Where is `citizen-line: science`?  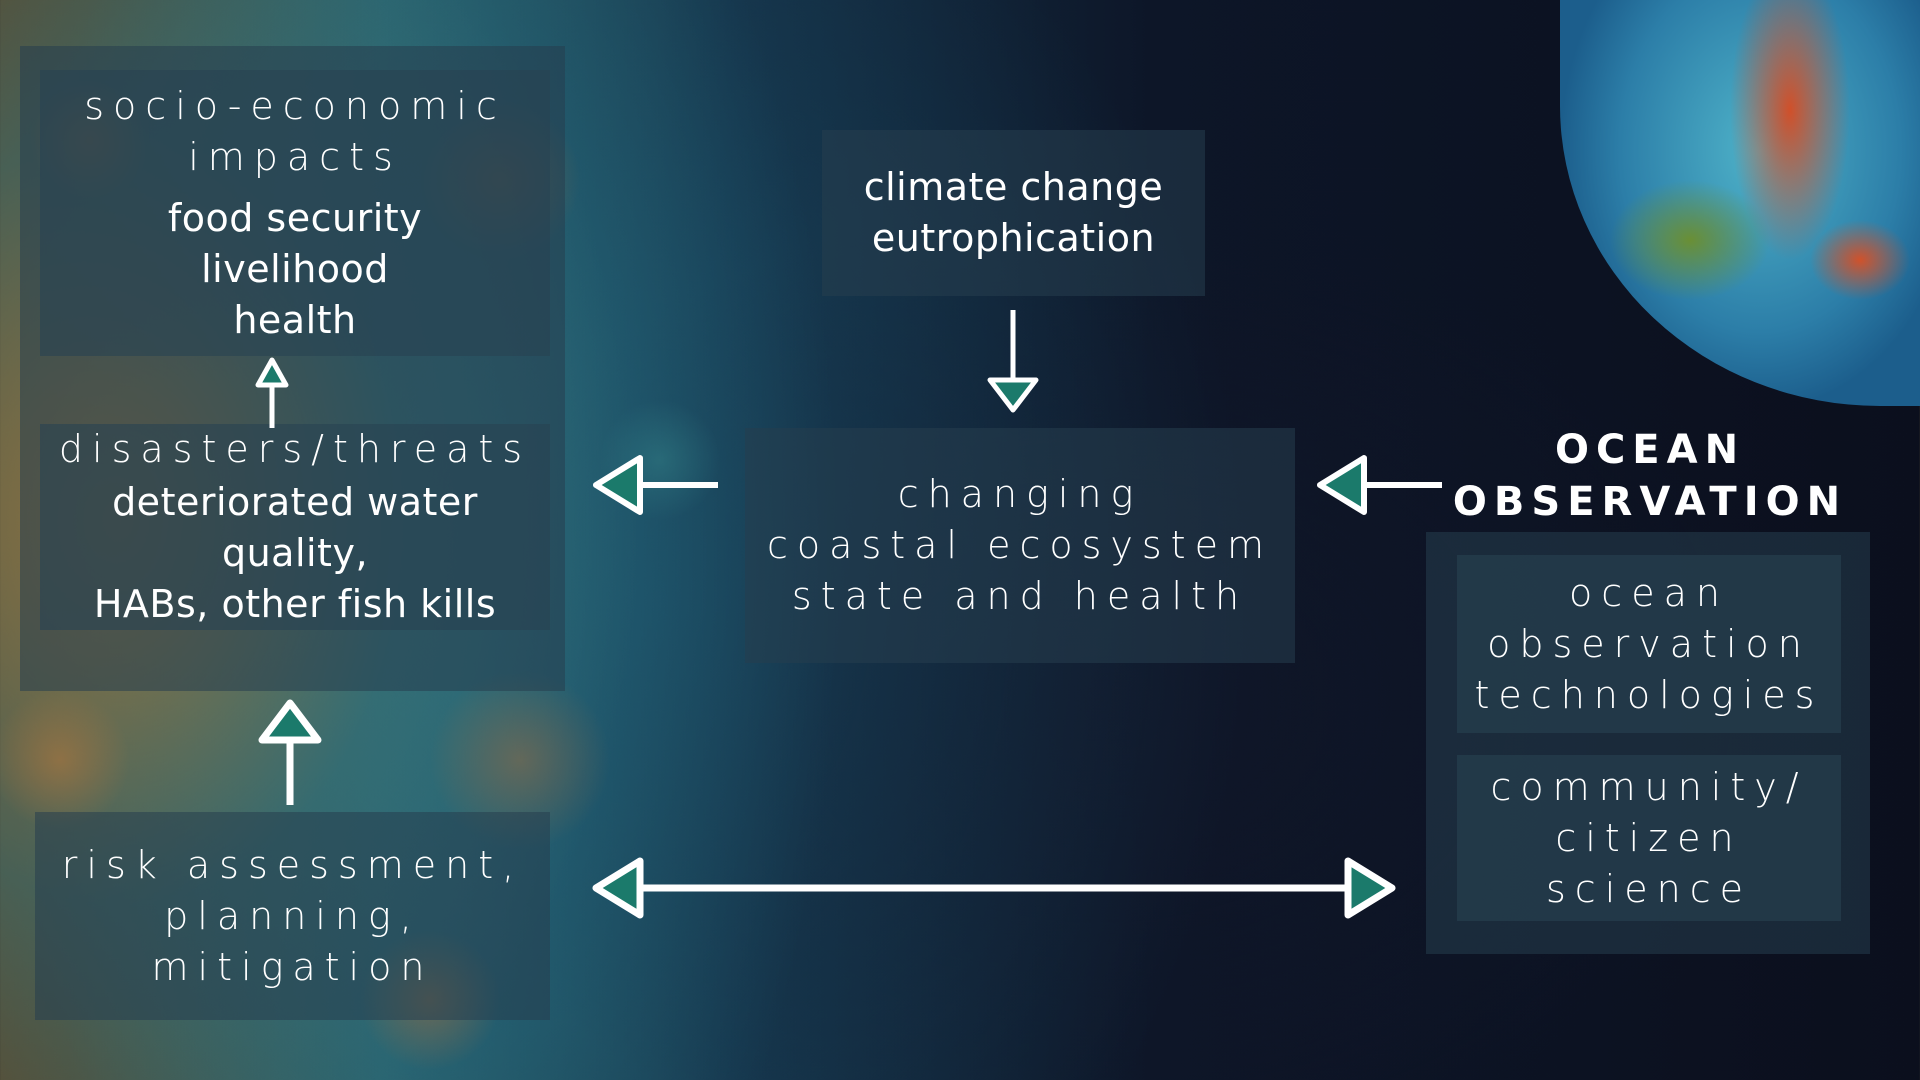 citizen-line: science is located at coordinates (1649, 888).